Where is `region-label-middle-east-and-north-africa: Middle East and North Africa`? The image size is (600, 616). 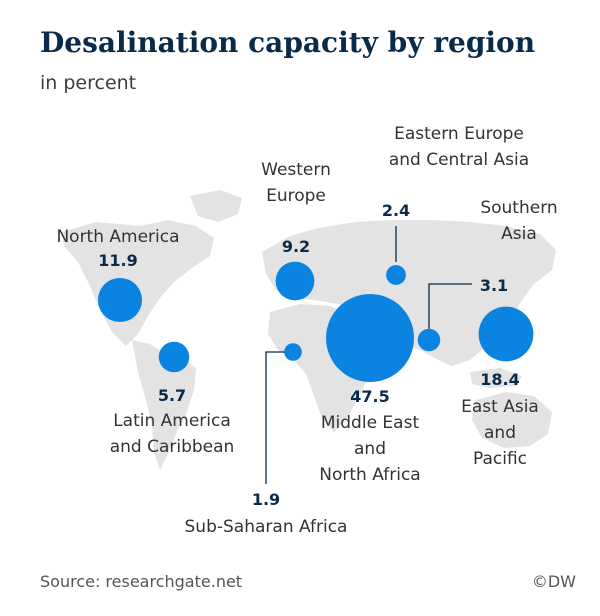
region-label-middle-east-and-north-africa: Middle East and North Africa is located at coordinates (369, 449).